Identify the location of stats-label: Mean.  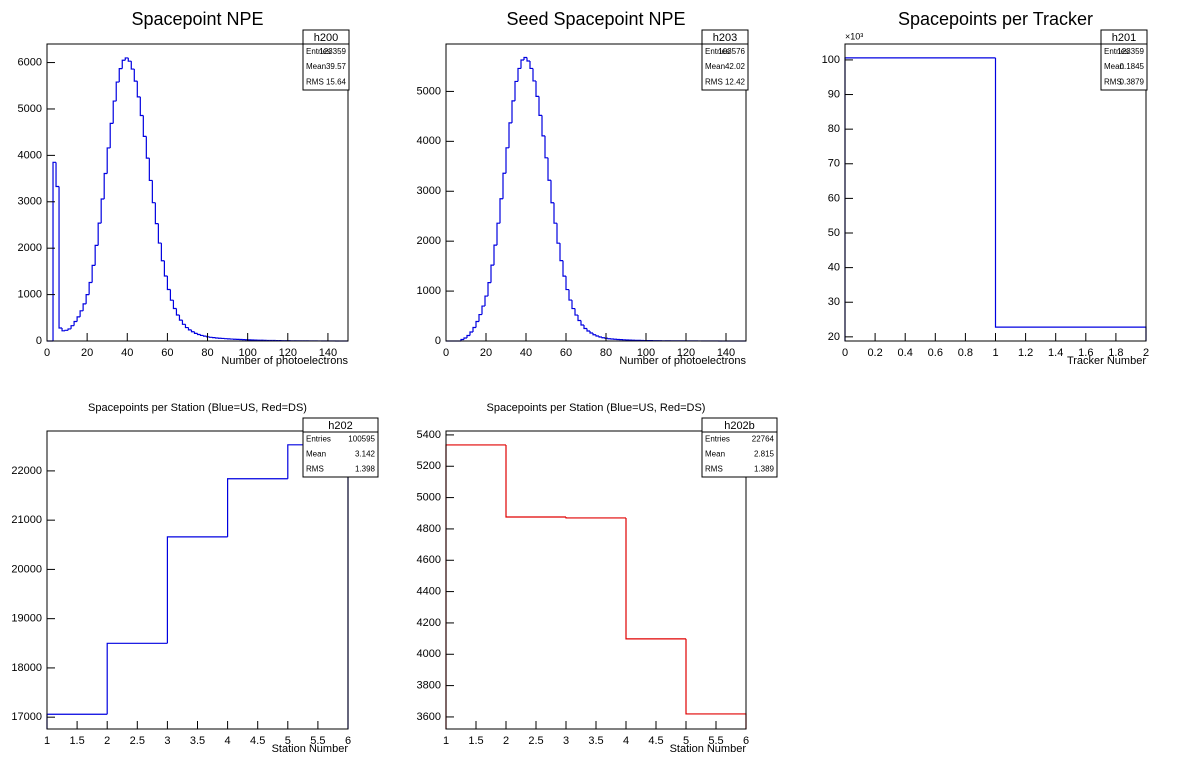
(715, 66).